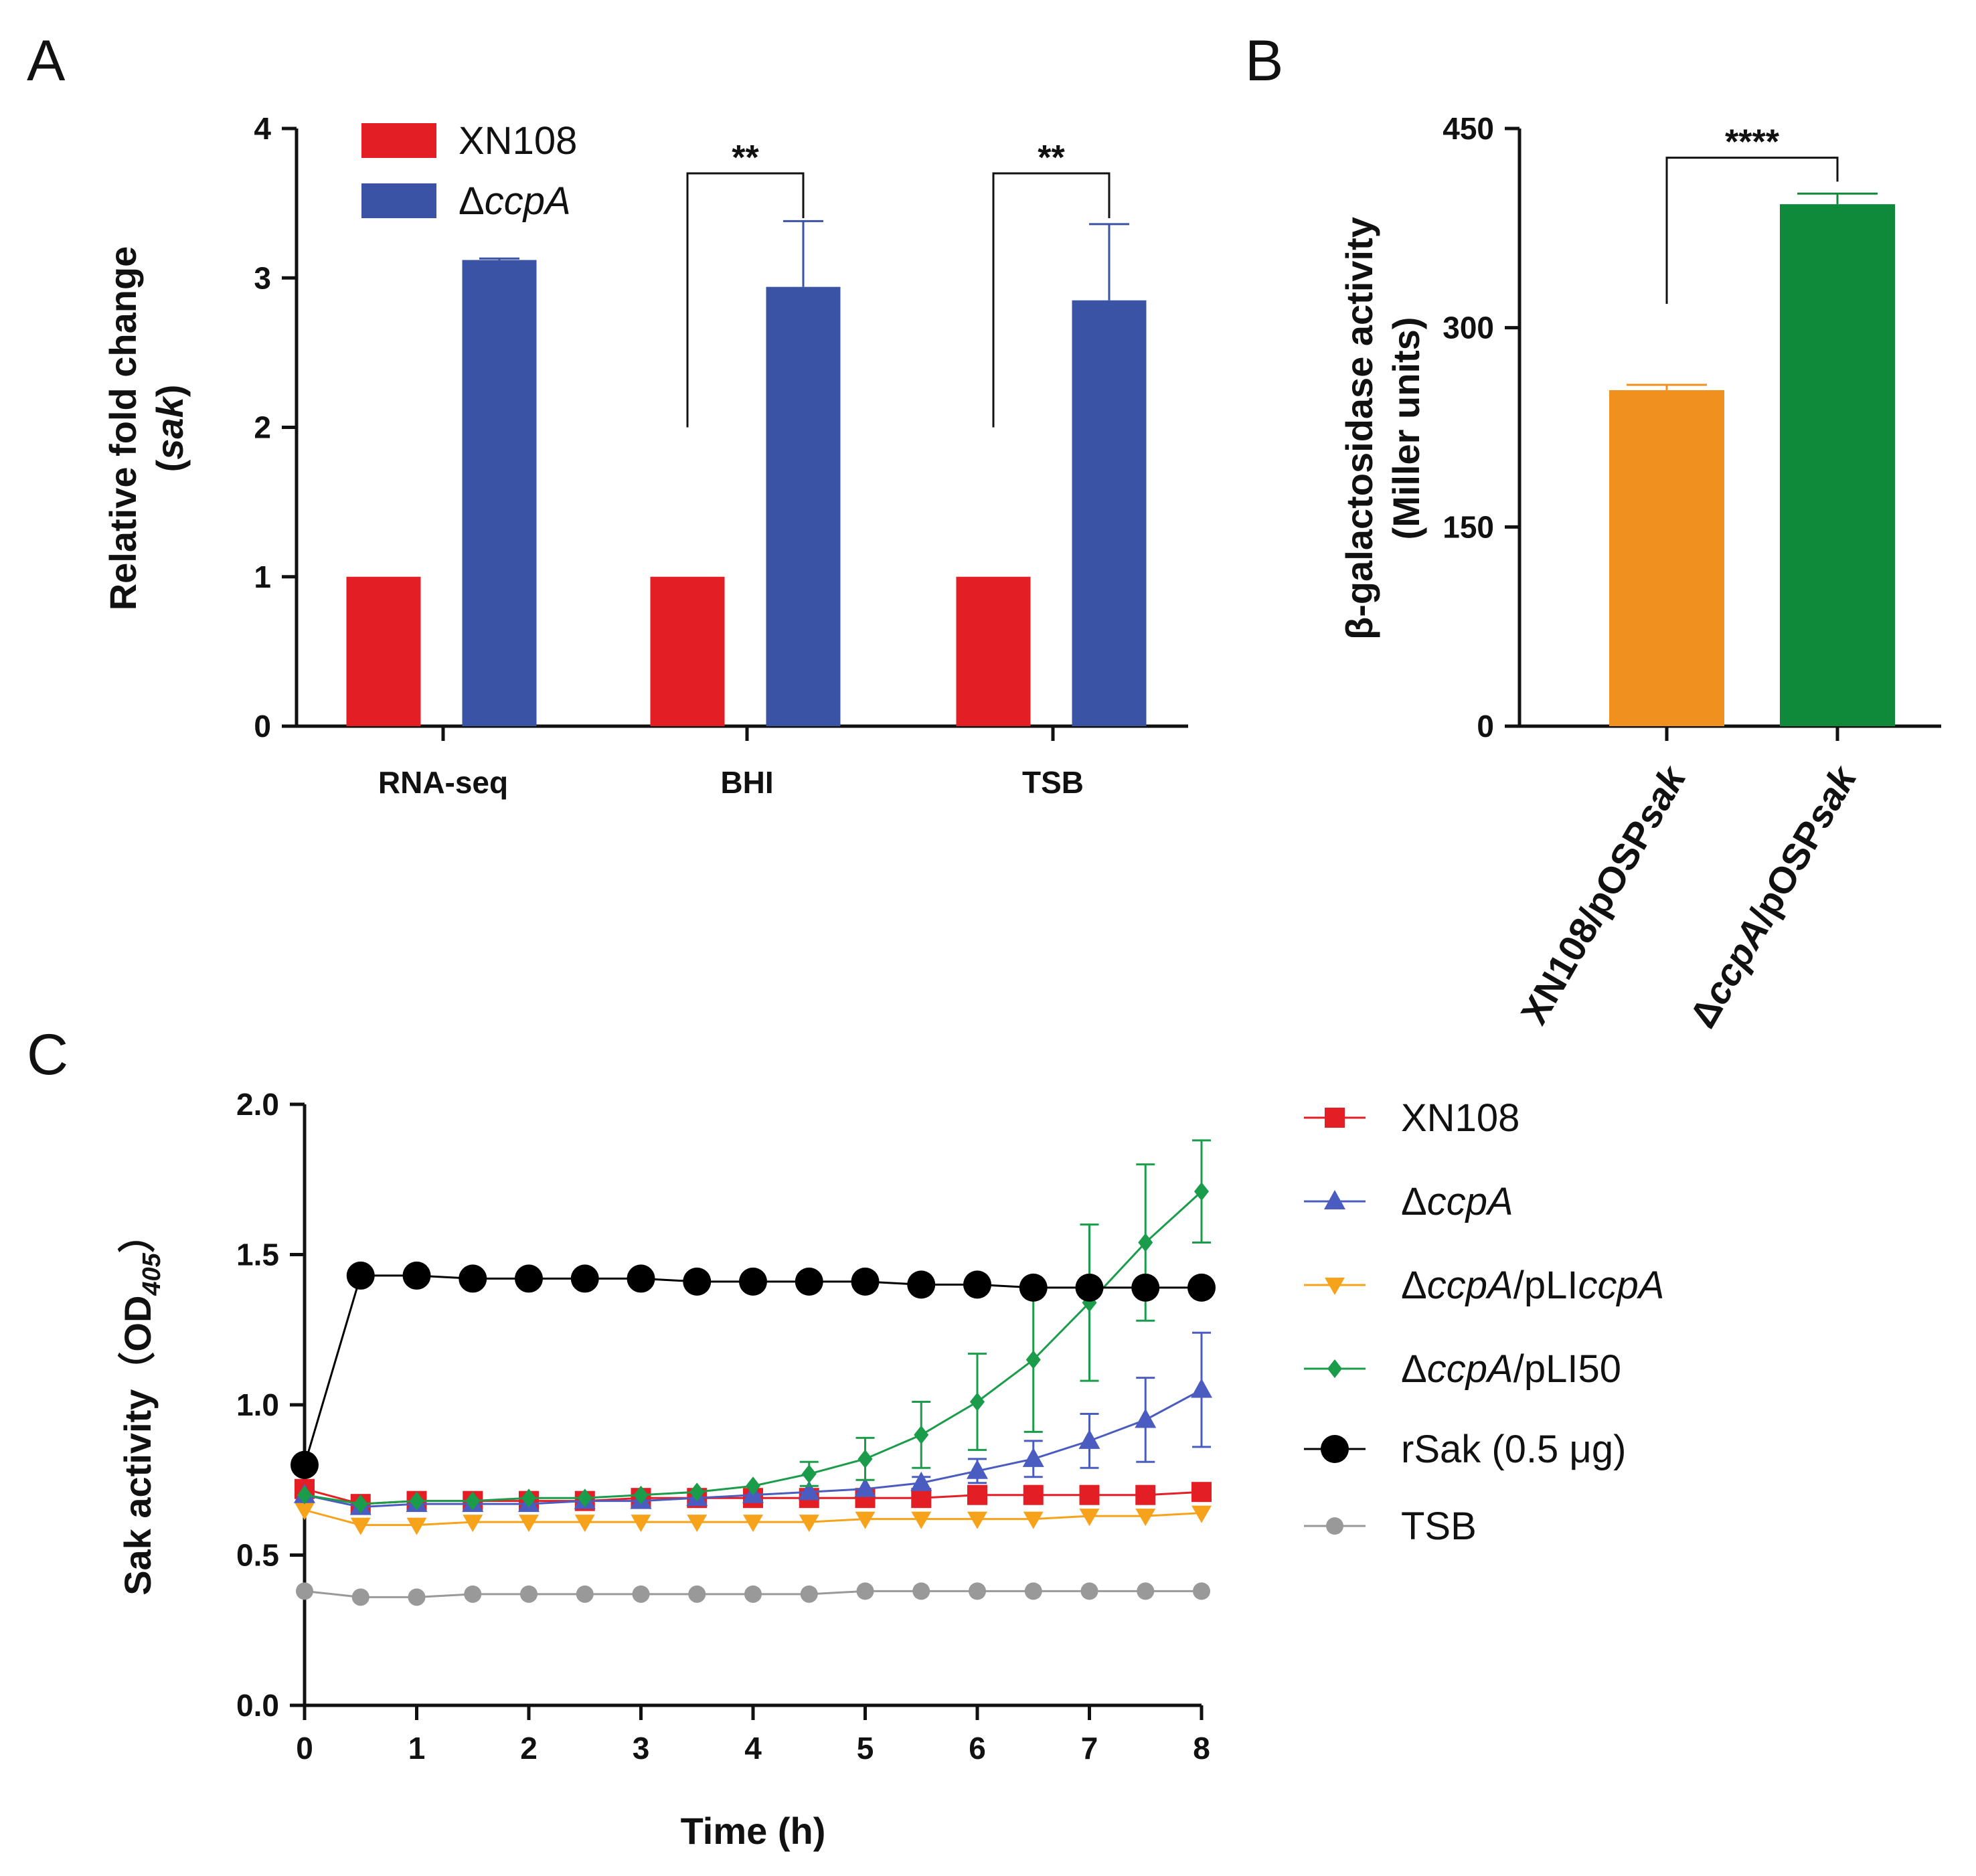  I want to click on y-tick-label: 450, so click(1468, 128).